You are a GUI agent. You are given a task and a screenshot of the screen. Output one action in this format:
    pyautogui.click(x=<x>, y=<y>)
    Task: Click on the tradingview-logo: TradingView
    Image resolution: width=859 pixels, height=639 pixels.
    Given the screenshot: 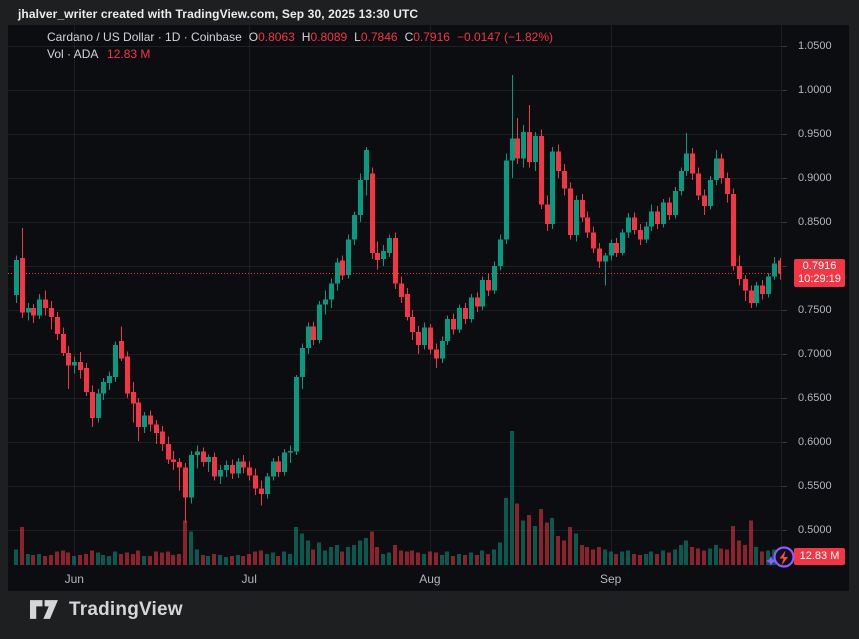 What is the action you would take?
    pyautogui.click(x=106, y=610)
    